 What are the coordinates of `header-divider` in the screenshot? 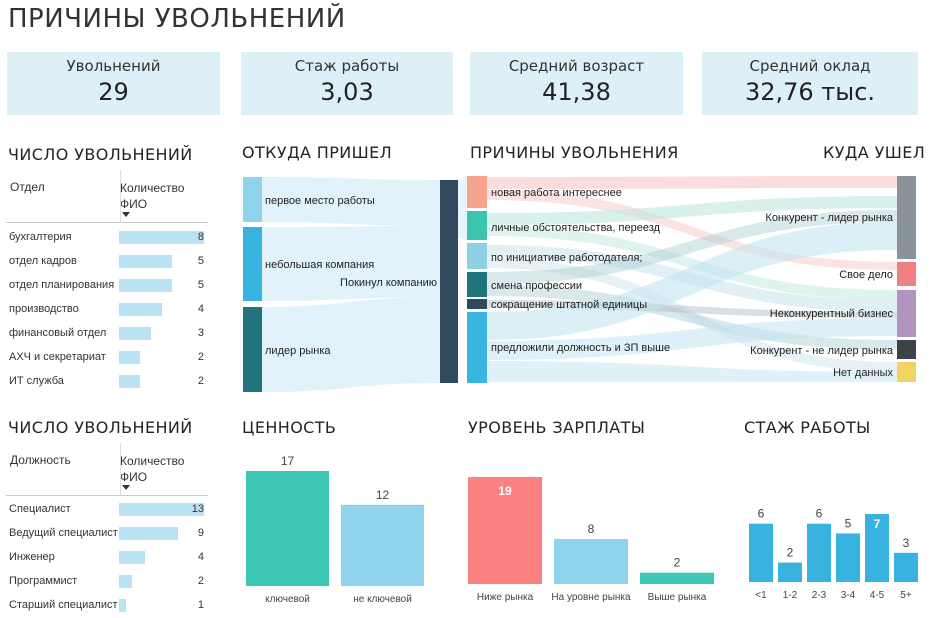 It's located at (107, 222).